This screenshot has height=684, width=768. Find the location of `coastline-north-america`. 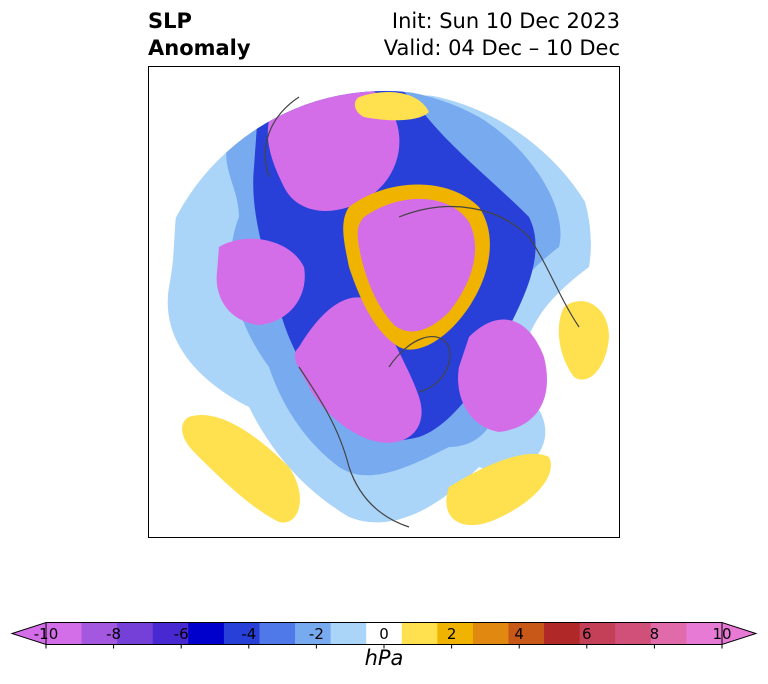

coastline-north-america is located at coordinates (354, 447).